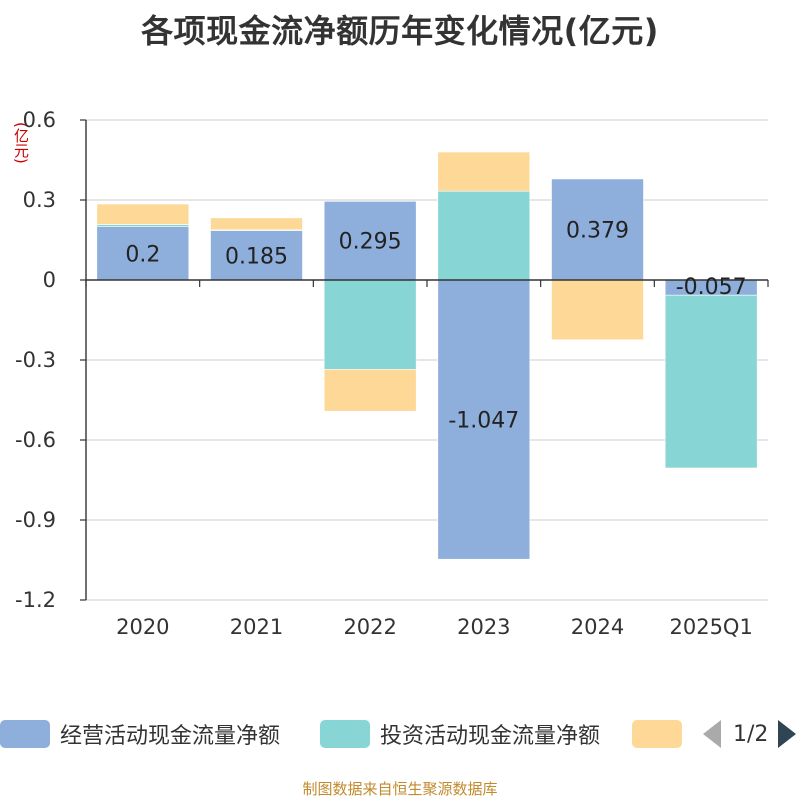 The height and width of the screenshot is (800, 800). What do you see at coordinates (345, 734) in the screenshot?
I see `legend-swatch-investing` at bounding box center [345, 734].